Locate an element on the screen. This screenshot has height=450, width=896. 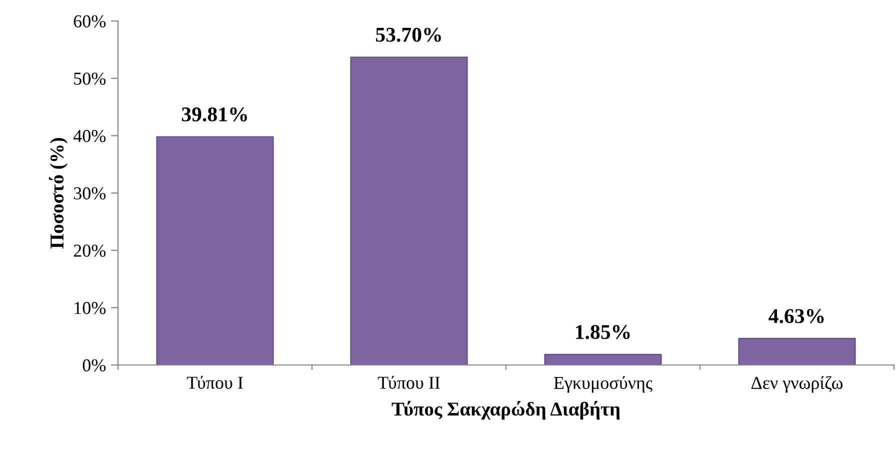
data-label: 39.81% is located at coordinates (214, 114).